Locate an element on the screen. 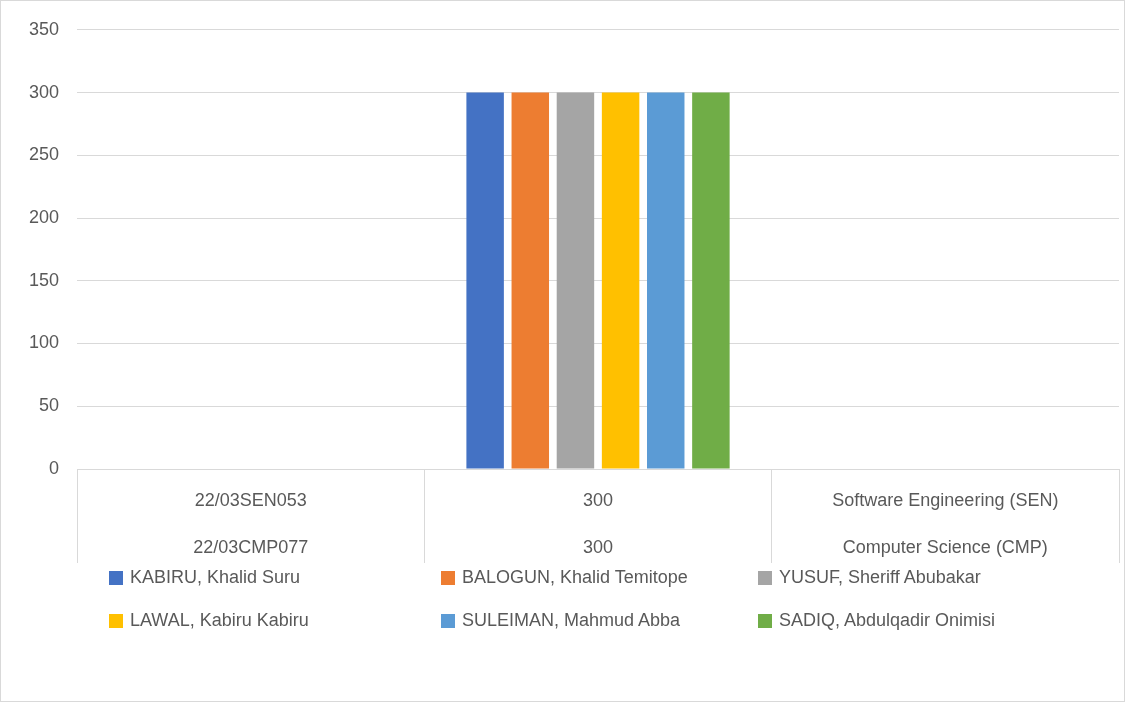 This screenshot has width=1125, height=702. legend-label: SADIQ, Abdulqadir Onimisi is located at coordinates (887, 620).